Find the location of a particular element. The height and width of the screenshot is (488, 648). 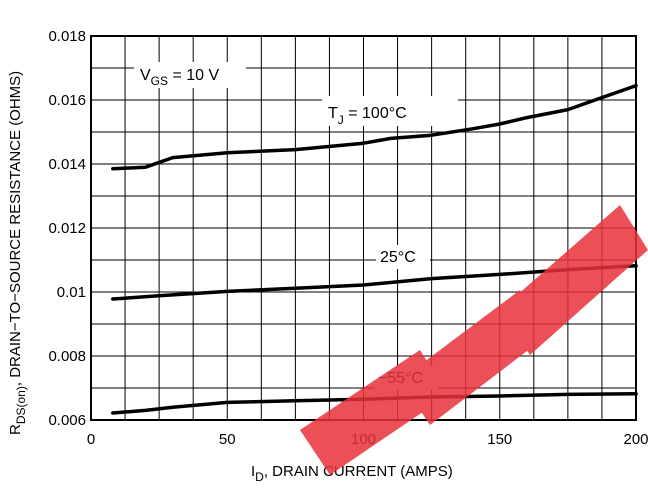

x-tick-label: 0 is located at coordinates (91, 439).